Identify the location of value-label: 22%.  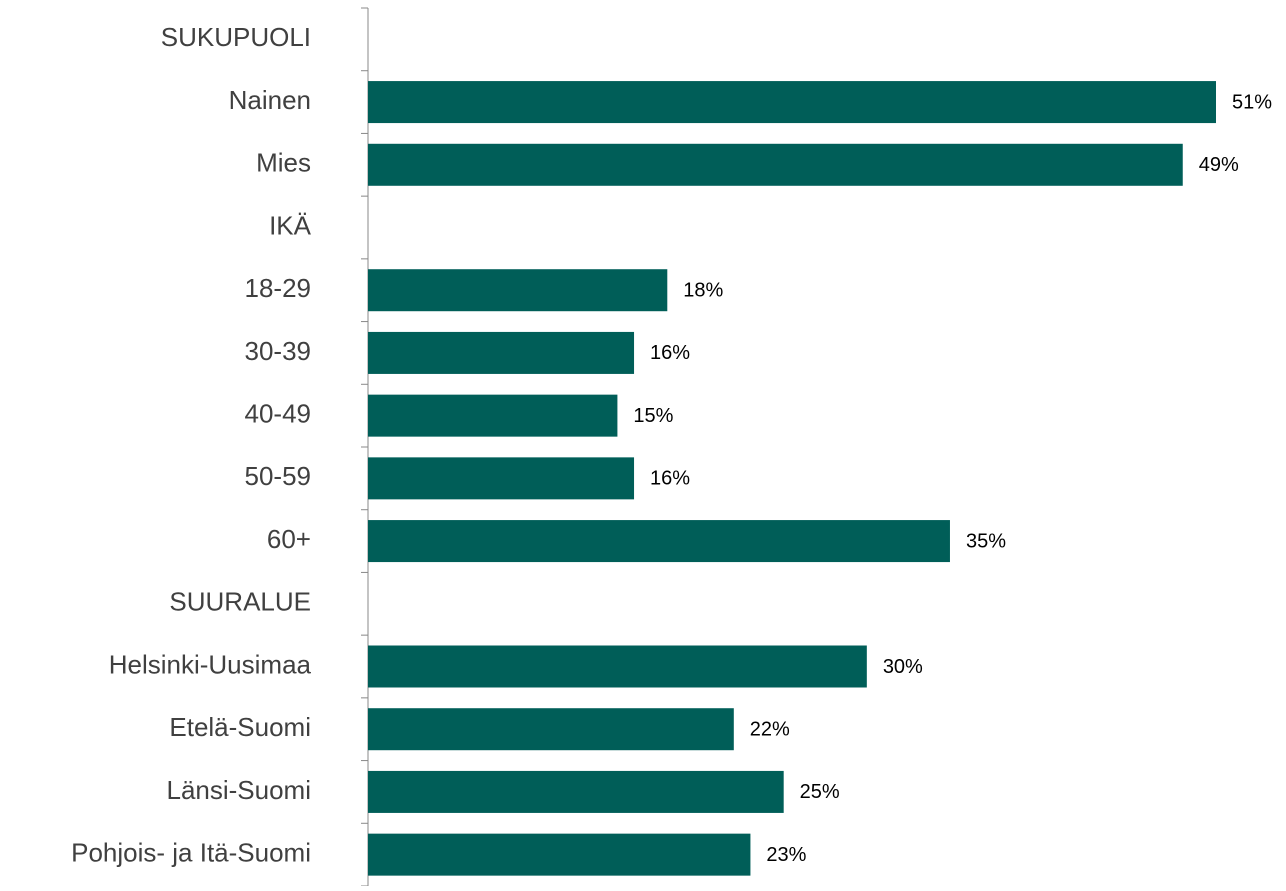
(770, 729).